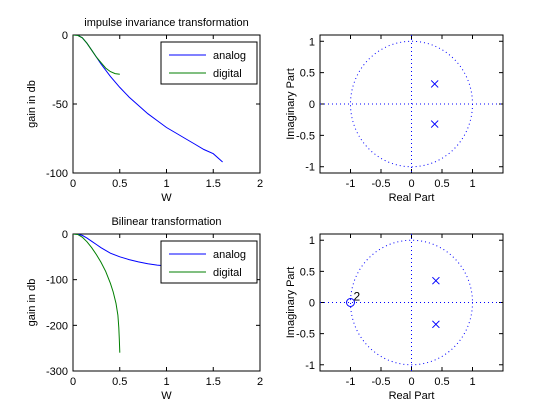  I want to click on y-tick-label: -50, so click(60, 105).